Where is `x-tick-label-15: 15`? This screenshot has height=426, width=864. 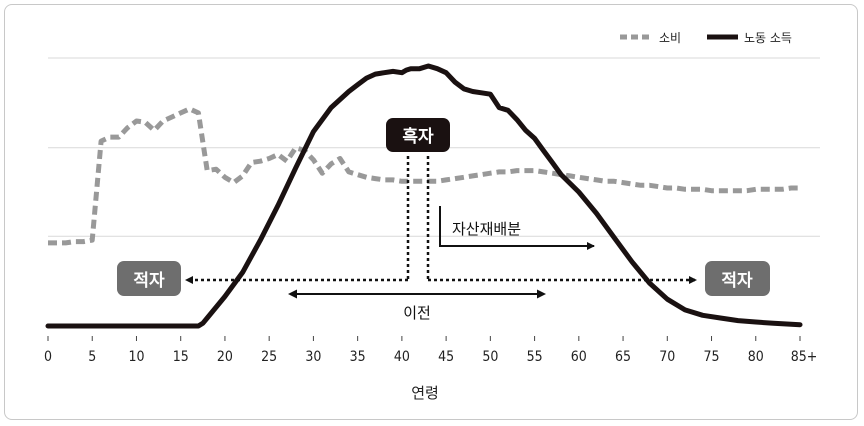
x-tick-label-15: 15 is located at coordinates (181, 357).